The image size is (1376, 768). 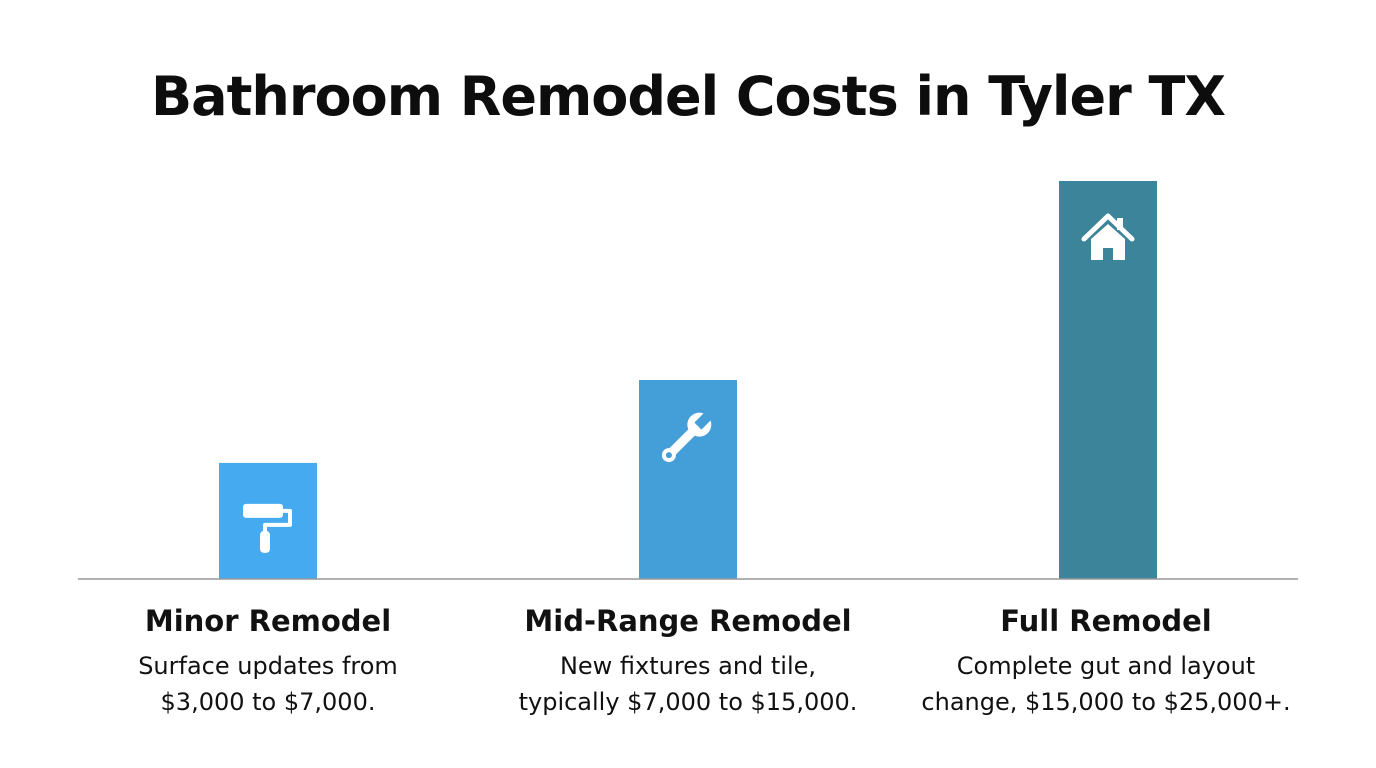 I want to click on category-description-minor: Surface updates from $3,000 to $7,000., so click(x=268, y=684).